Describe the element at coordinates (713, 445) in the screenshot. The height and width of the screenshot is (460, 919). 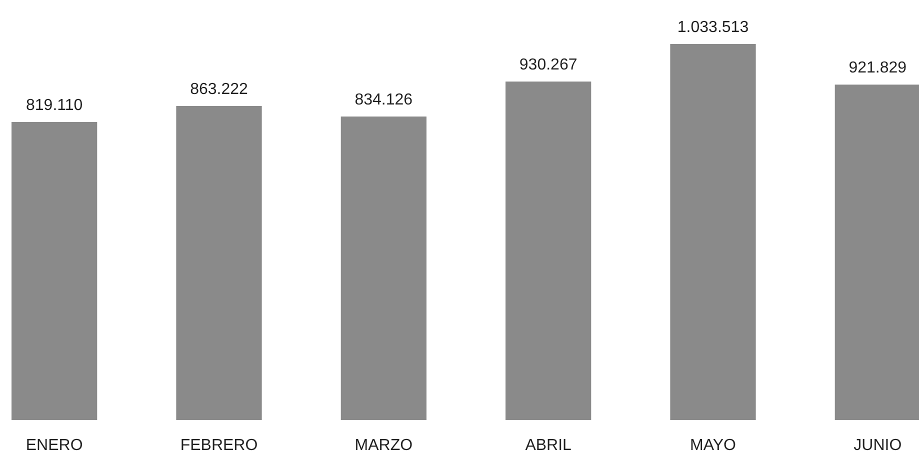
I see `x-tick-label: MAYO` at that location.